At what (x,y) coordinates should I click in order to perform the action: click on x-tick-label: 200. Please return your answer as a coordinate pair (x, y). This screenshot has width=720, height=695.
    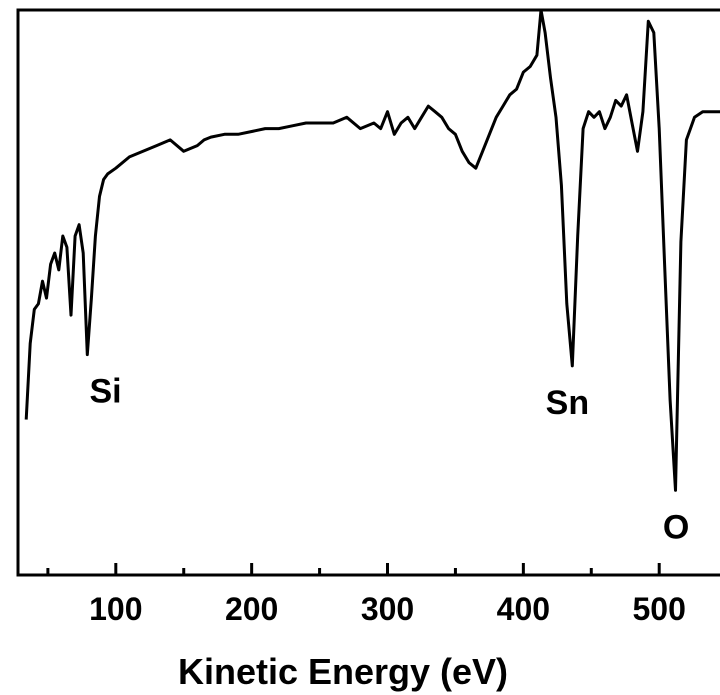
    Looking at the image, I should click on (251, 609).